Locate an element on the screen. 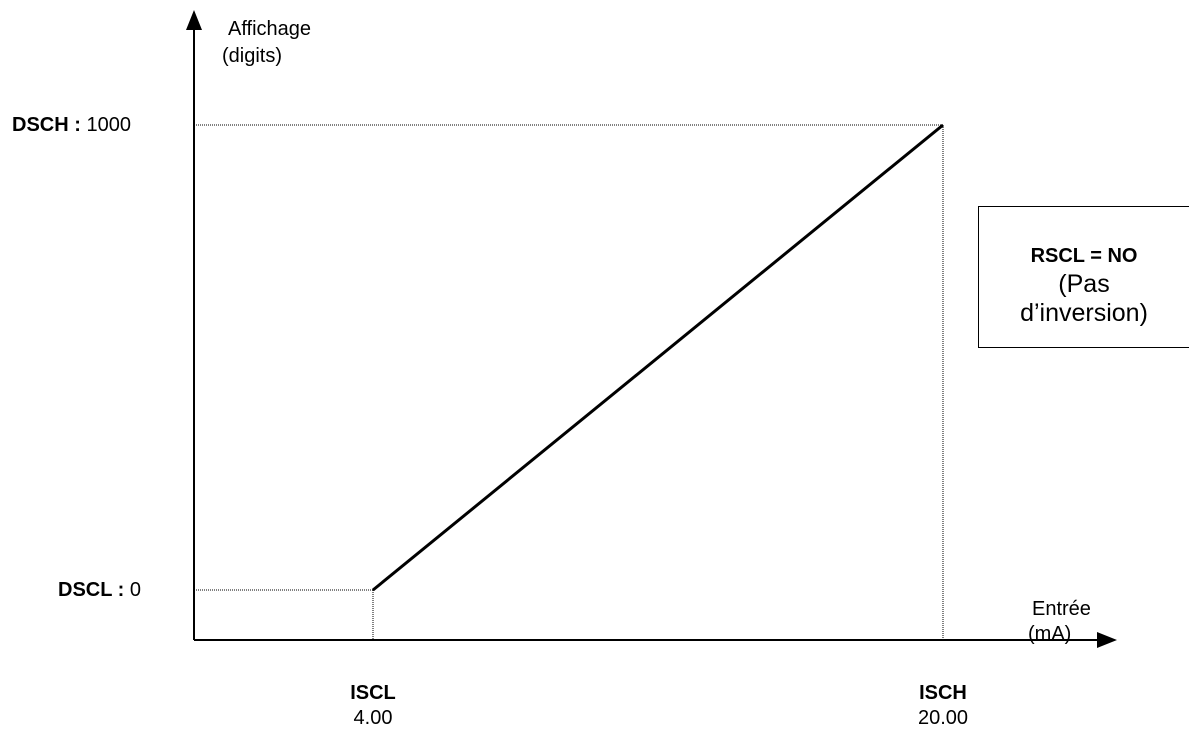 This screenshot has width=1189, height=729. y-axis-label-line2: (digits) is located at coordinates (252, 56).